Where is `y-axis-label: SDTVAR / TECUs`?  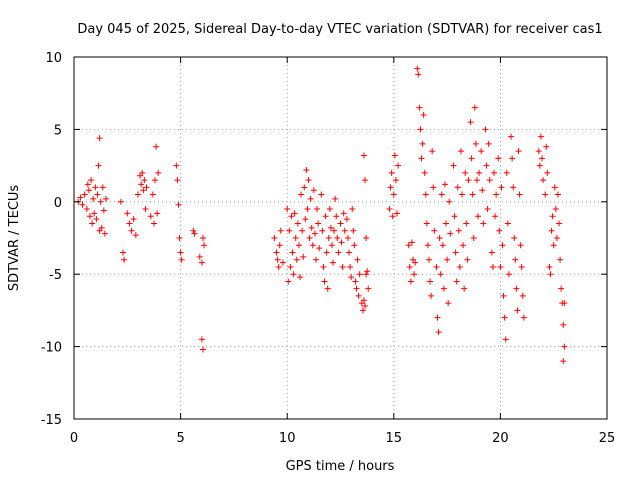 y-axis-label: SDTVAR / TECUs is located at coordinates (14, 238).